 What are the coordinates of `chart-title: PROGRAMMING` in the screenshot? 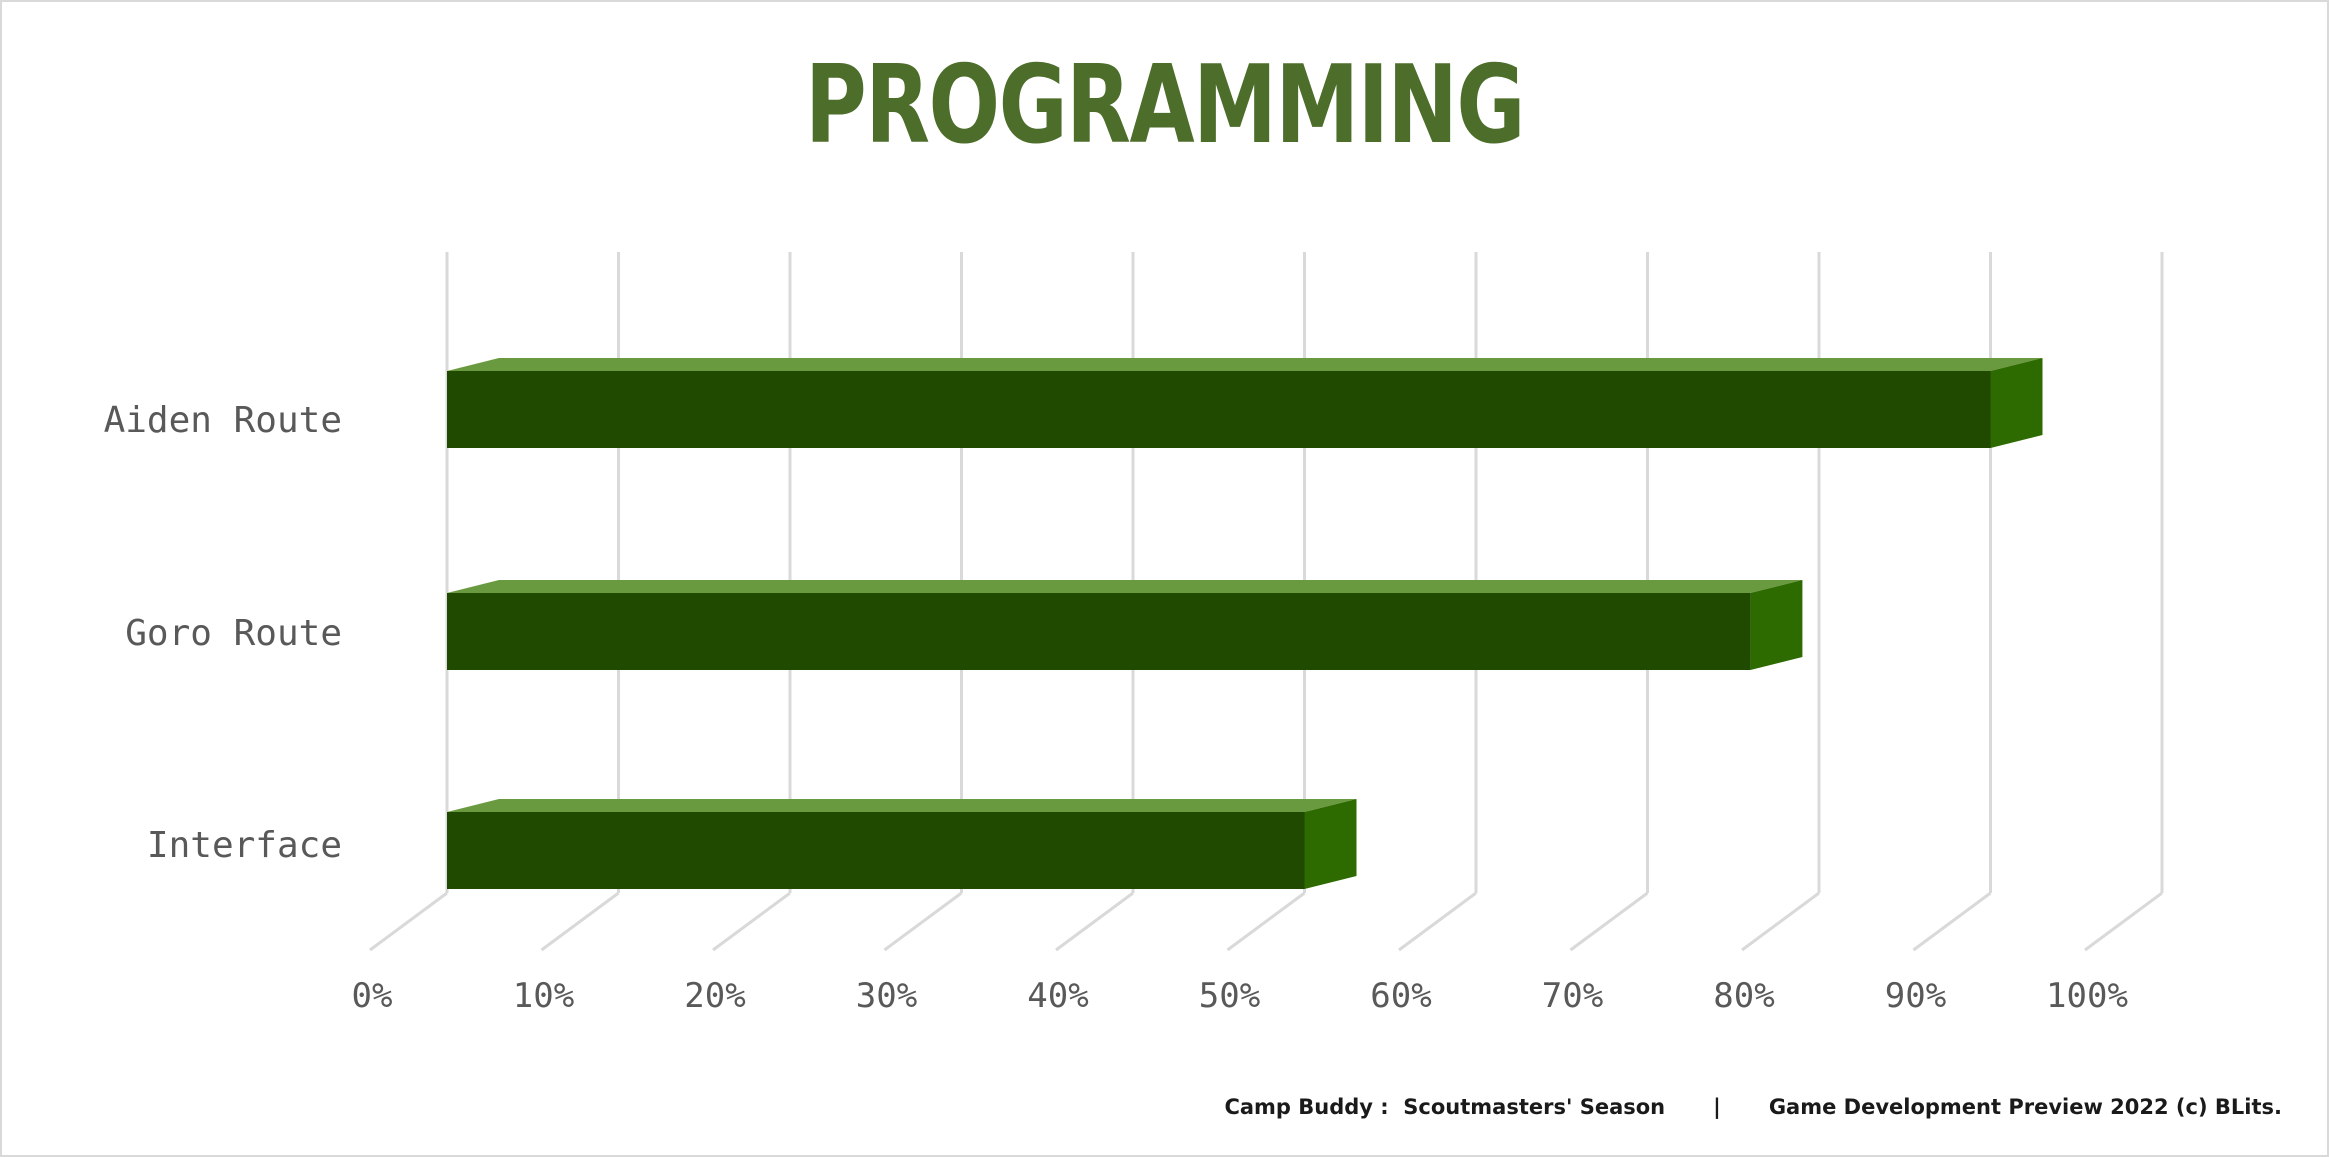 It's located at (1165, 105).